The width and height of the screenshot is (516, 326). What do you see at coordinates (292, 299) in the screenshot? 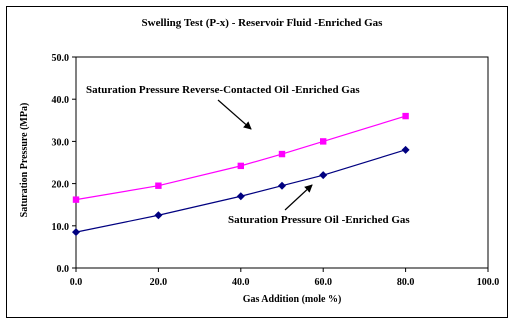
I see `x-axis-label: Gas Addition (mole %)` at bounding box center [292, 299].